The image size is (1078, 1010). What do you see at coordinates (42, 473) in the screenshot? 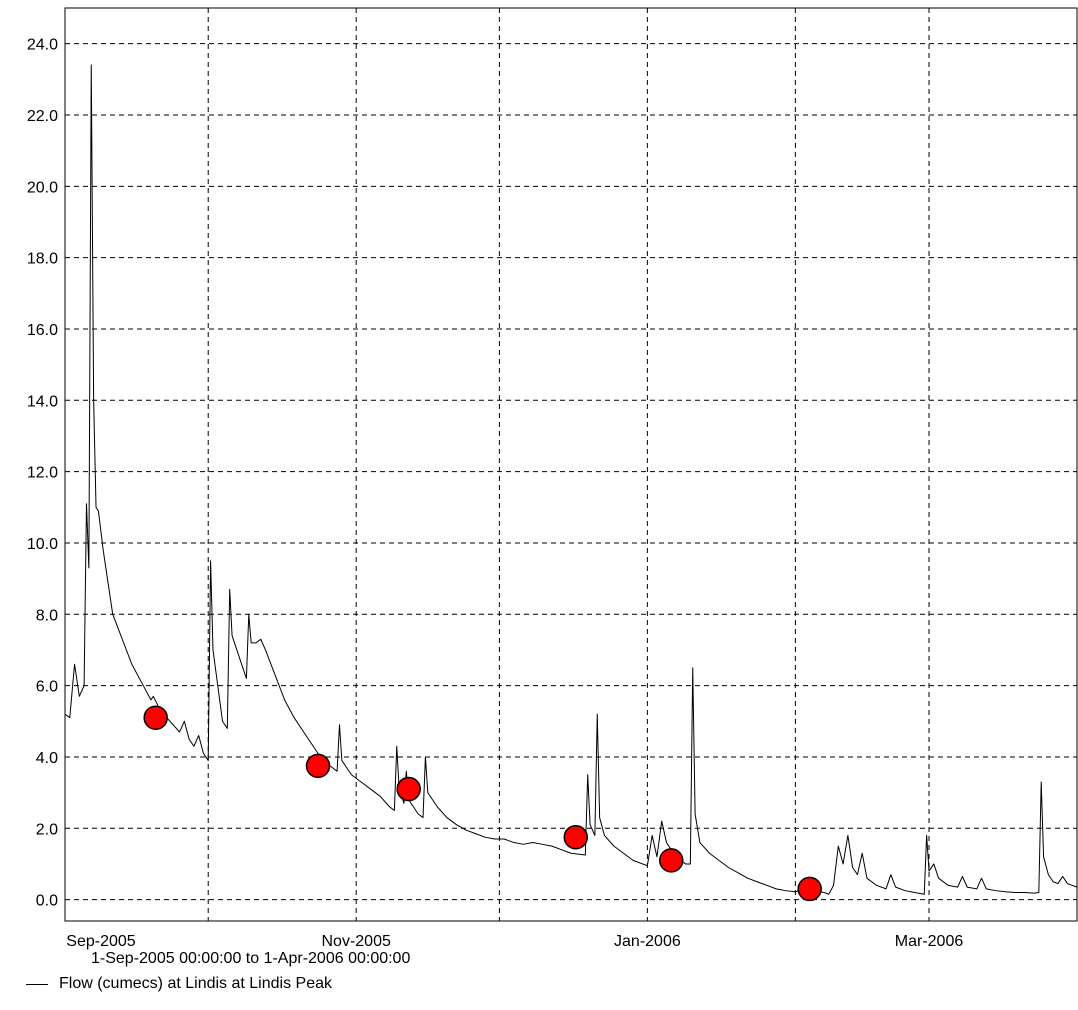
I see `y-tick-label: 12.0` at bounding box center [42, 473].